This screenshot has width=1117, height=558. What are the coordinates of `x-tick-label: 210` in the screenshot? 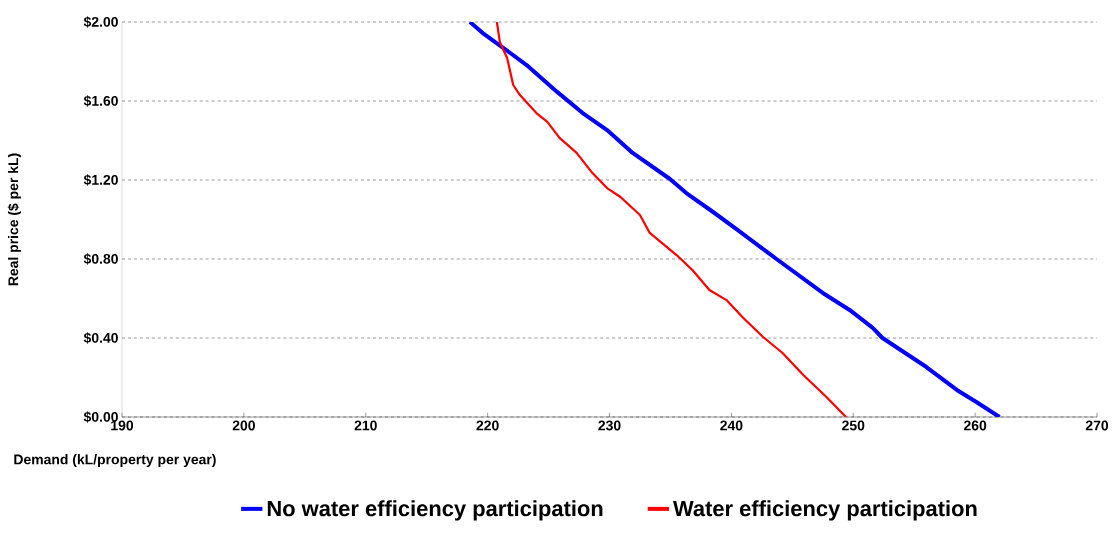 It's located at (365, 425).